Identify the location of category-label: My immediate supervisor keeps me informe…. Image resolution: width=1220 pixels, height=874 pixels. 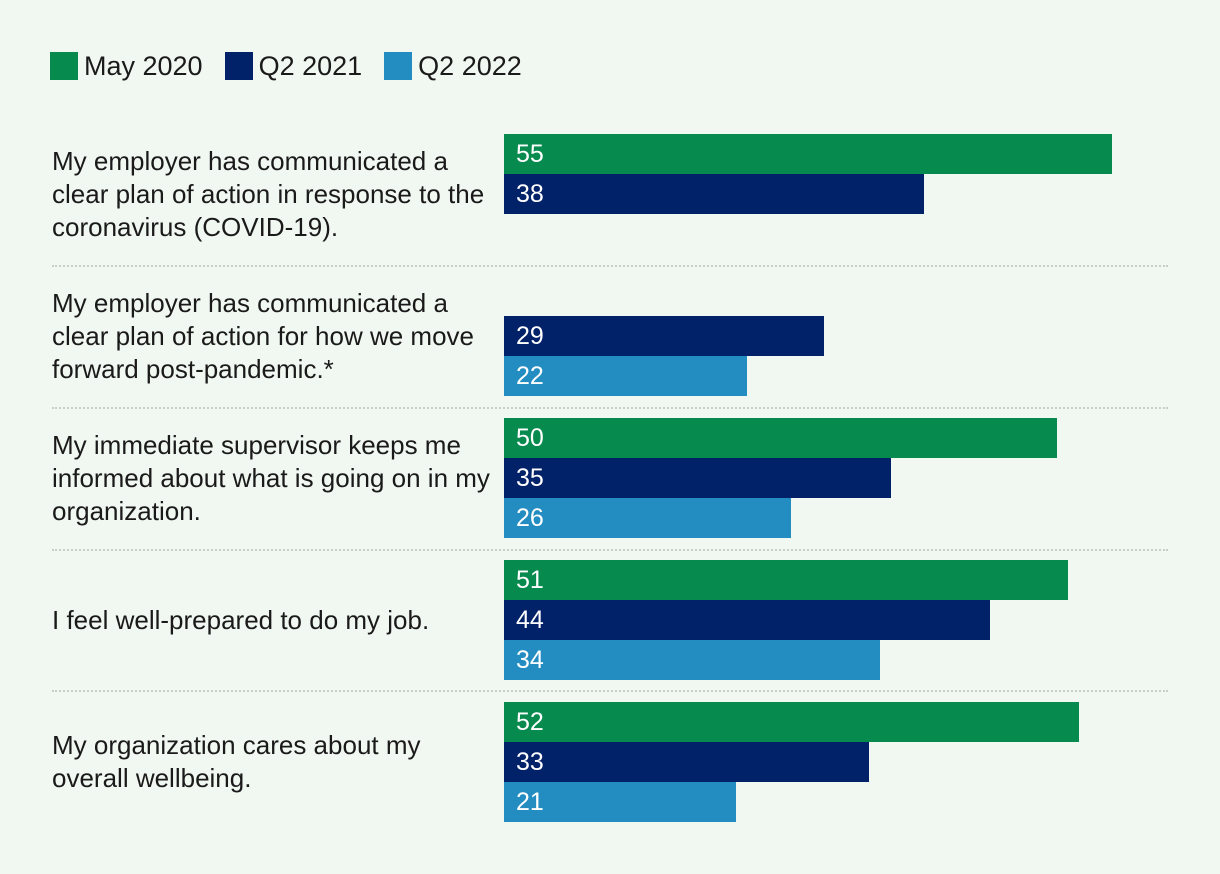
(271, 477).